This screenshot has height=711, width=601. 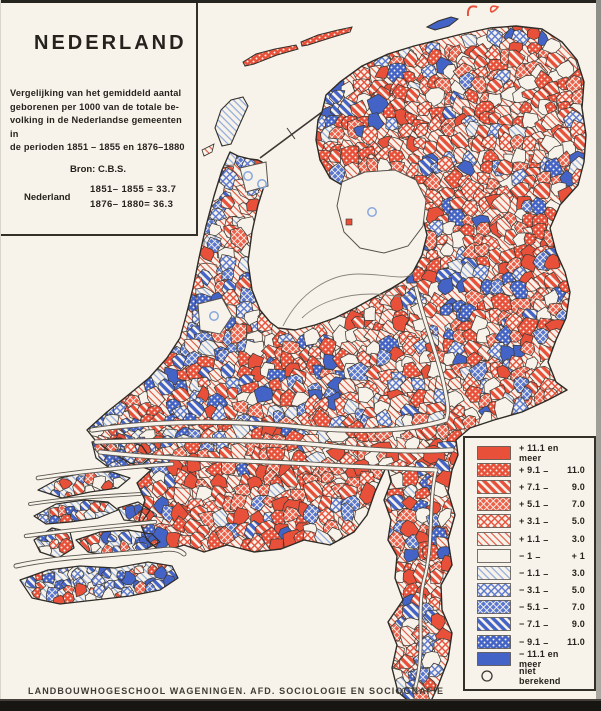 I want to click on legend-item: + 1.1 – 3.0, so click(x=535, y=538).